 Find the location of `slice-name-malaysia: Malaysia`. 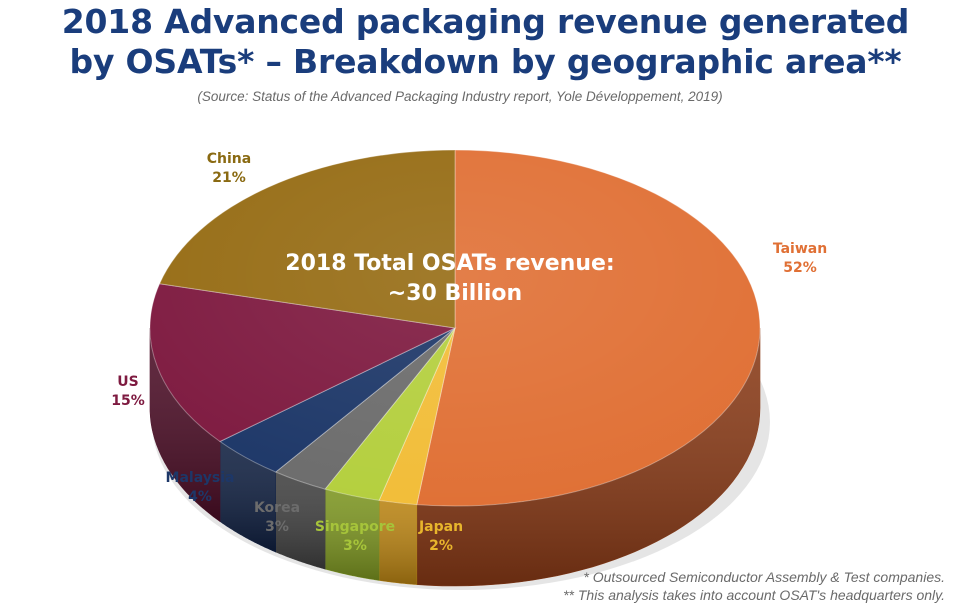

slice-name-malaysia: Malaysia is located at coordinates (200, 478).